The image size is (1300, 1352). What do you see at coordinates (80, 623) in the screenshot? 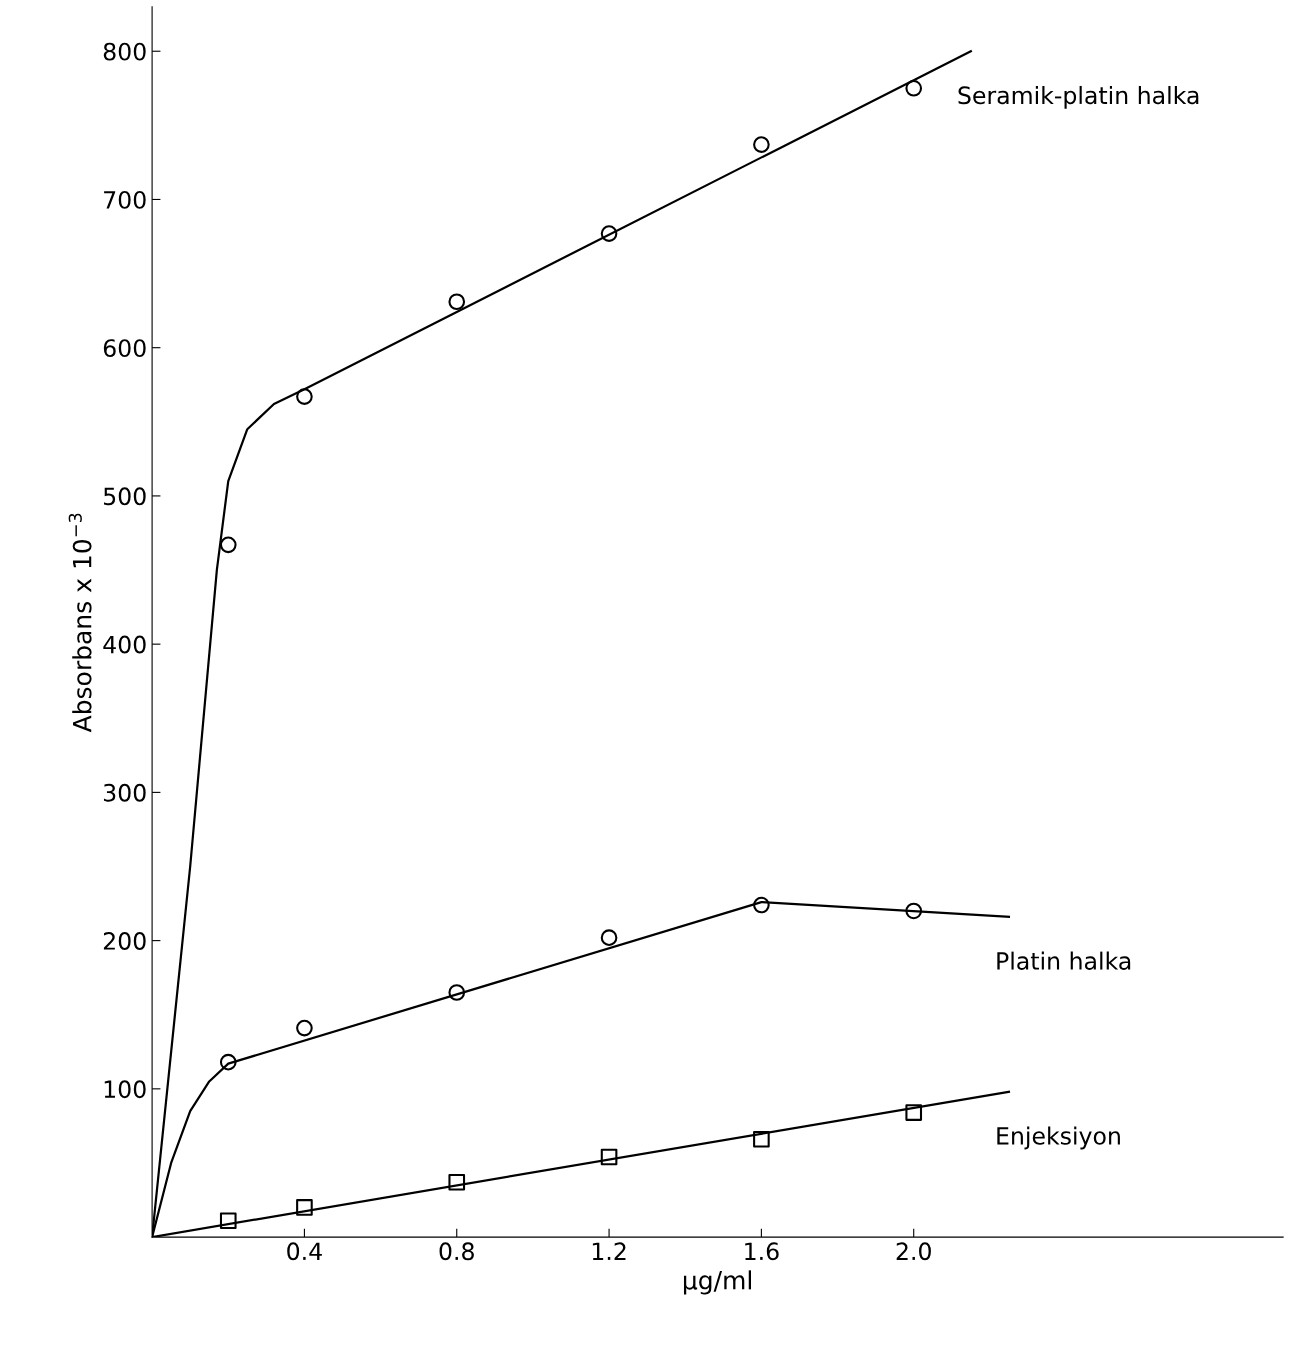
I see `y-axis-title: Absorbans x 10$^{−3}$` at bounding box center [80, 623].